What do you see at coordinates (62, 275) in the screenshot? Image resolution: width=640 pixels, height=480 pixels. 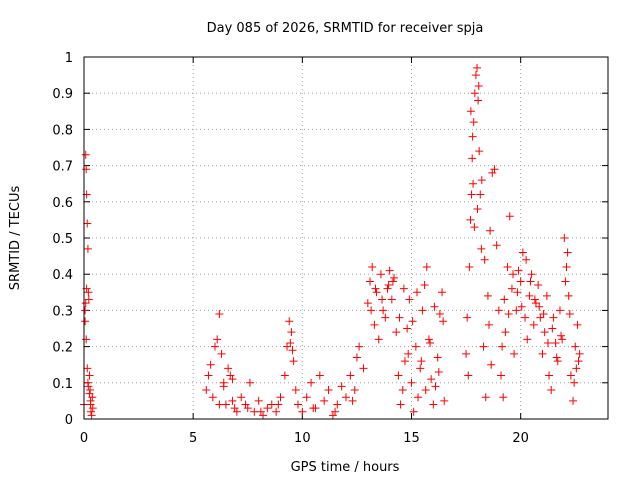 I see `y-tick-label: 0.4` at bounding box center [62, 275].